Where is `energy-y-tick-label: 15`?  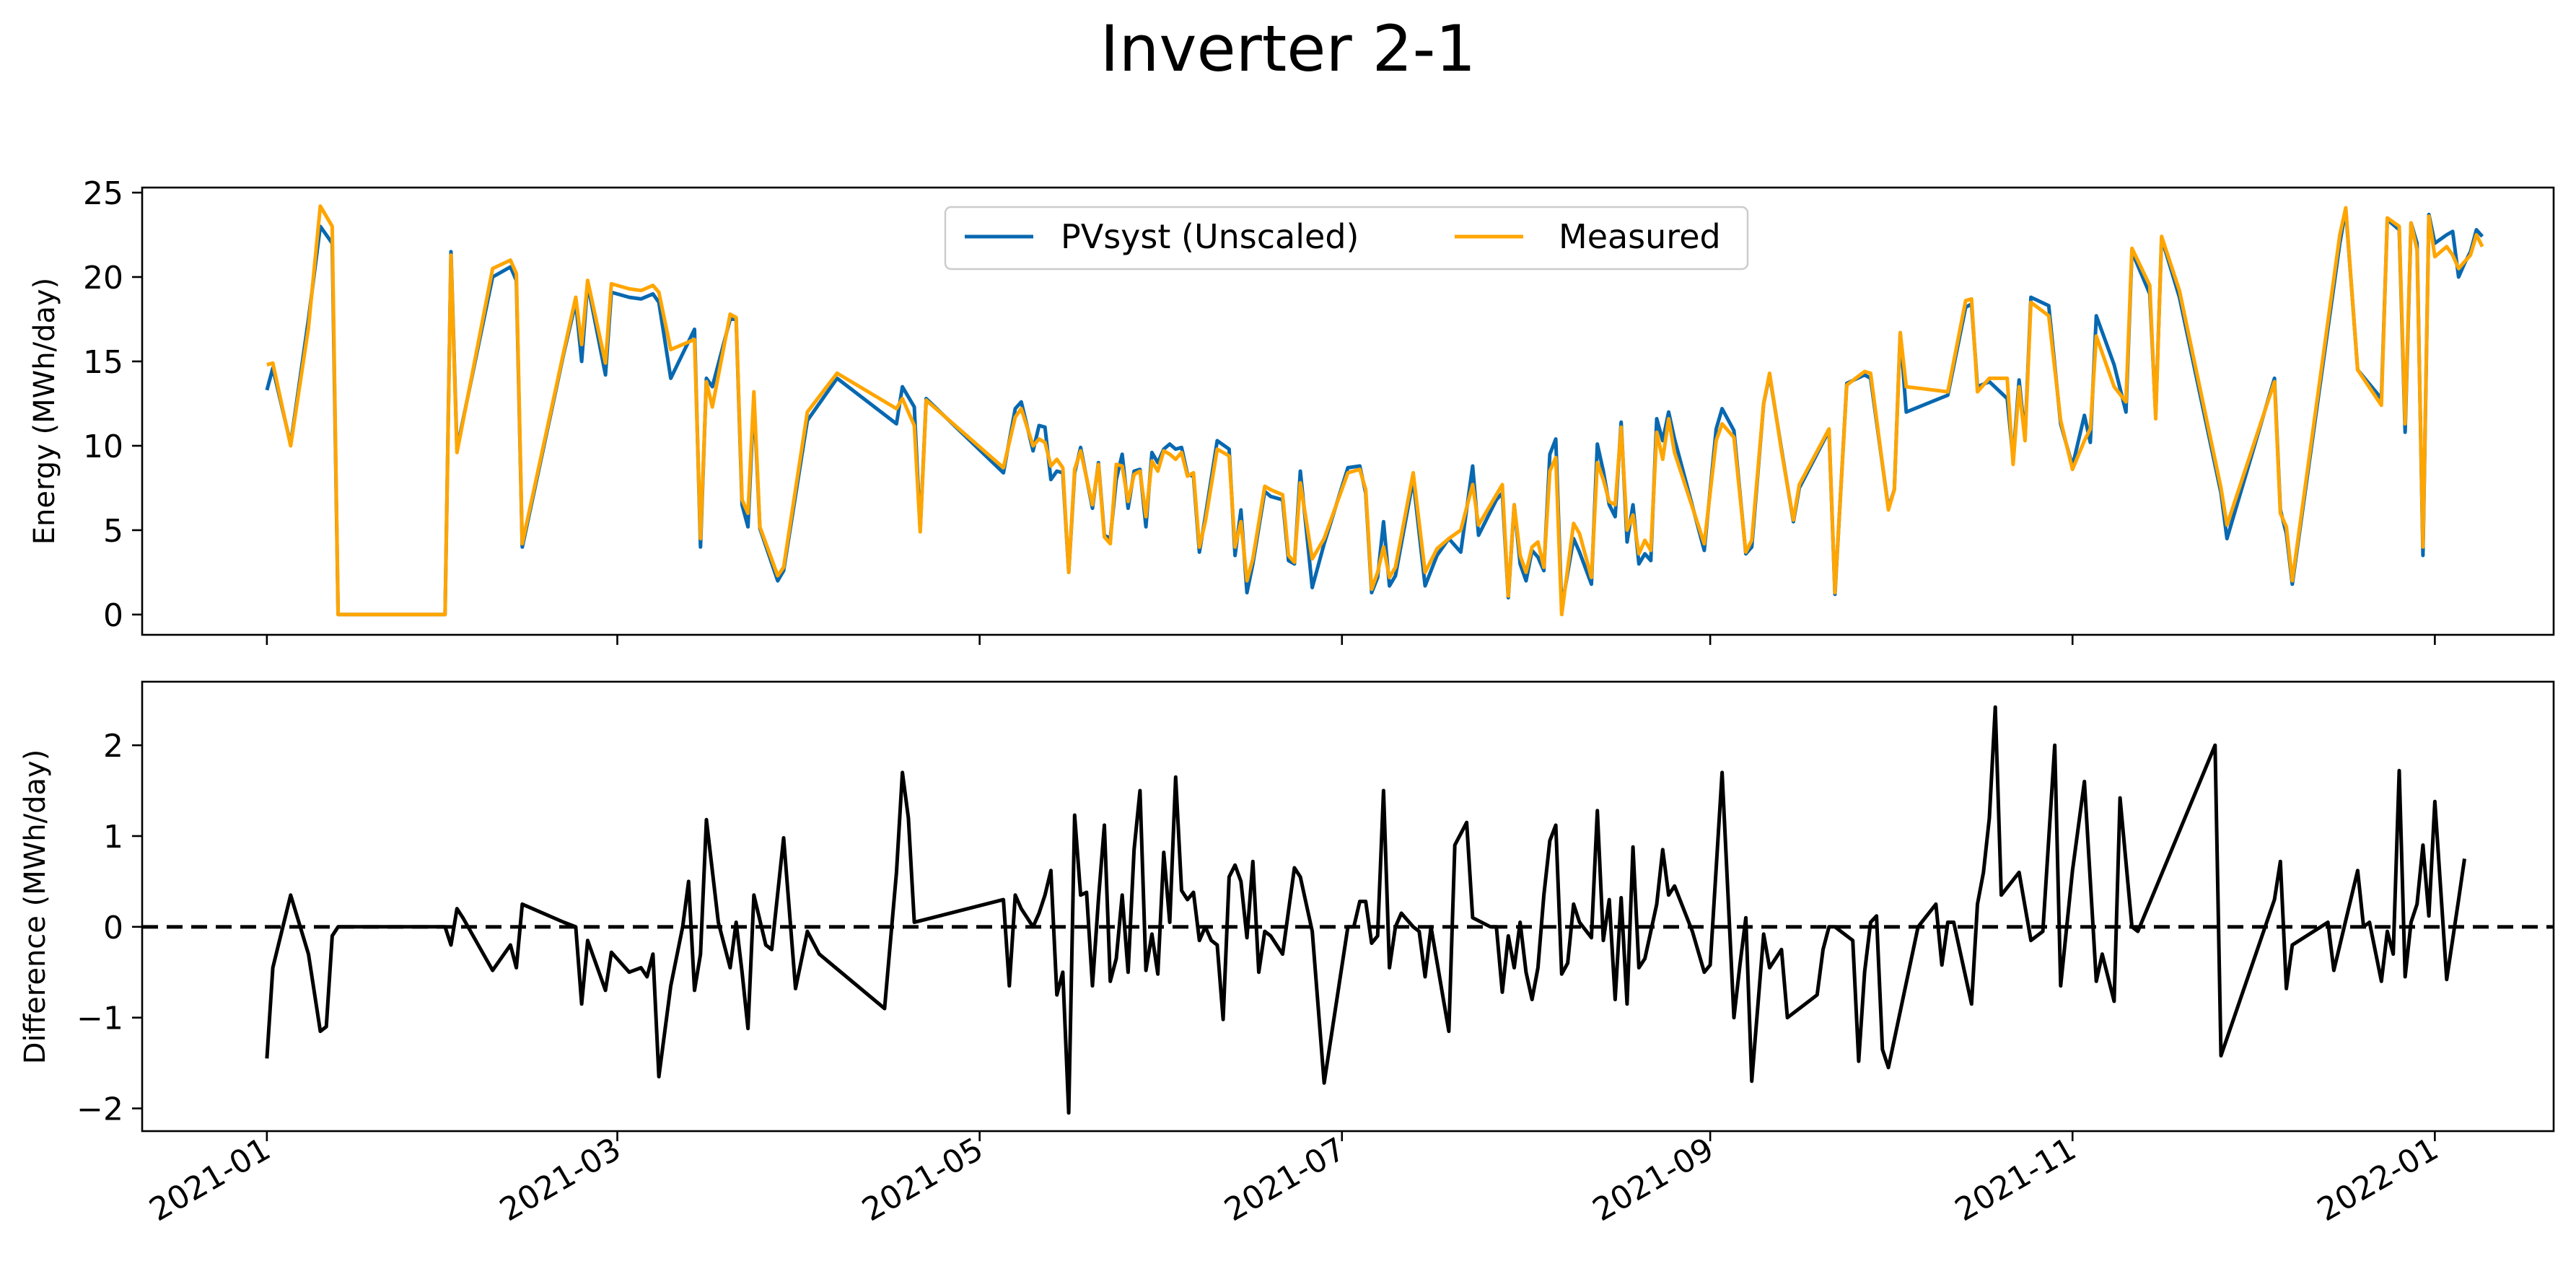 energy-y-tick-label: 15 is located at coordinates (103, 362).